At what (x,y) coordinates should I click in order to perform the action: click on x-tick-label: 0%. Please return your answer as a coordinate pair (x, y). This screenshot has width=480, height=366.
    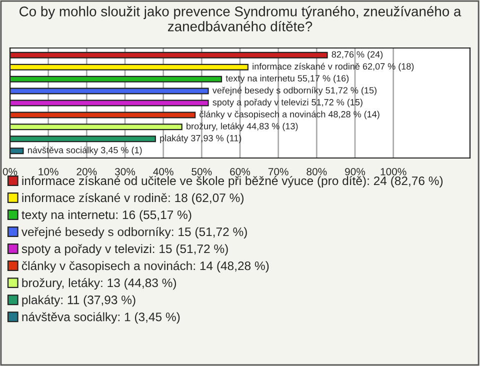
    Looking at the image, I should click on (10, 172).